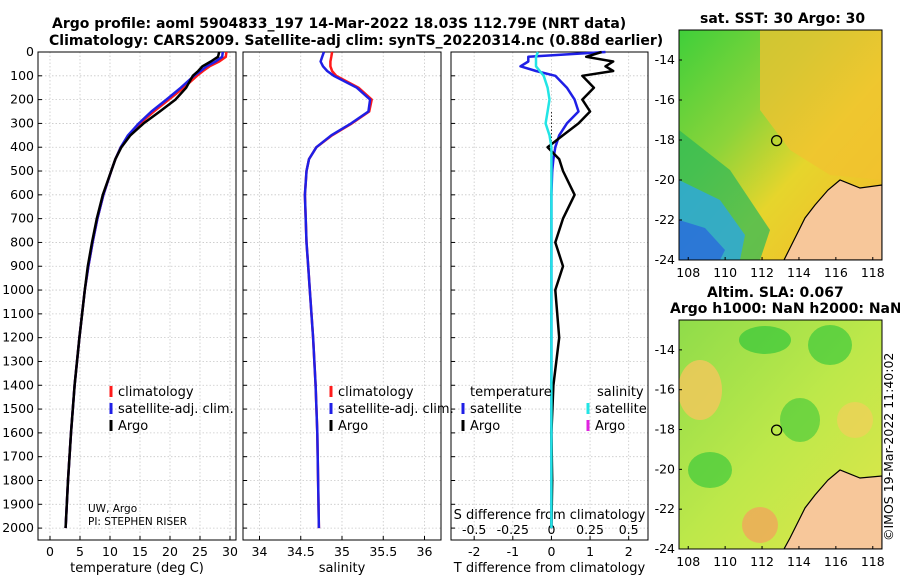 The height and width of the screenshot is (580, 900). I want to click on sla-map-subtitle: Argo h1000: NaN h2000: NaN, so click(785, 309).